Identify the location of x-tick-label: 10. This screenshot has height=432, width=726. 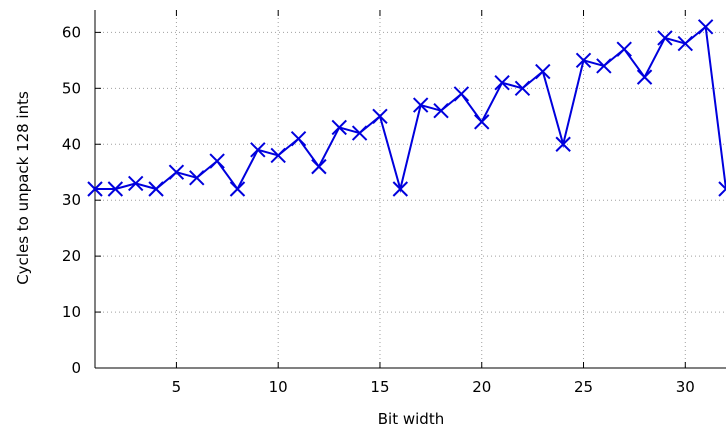
(278, 387).